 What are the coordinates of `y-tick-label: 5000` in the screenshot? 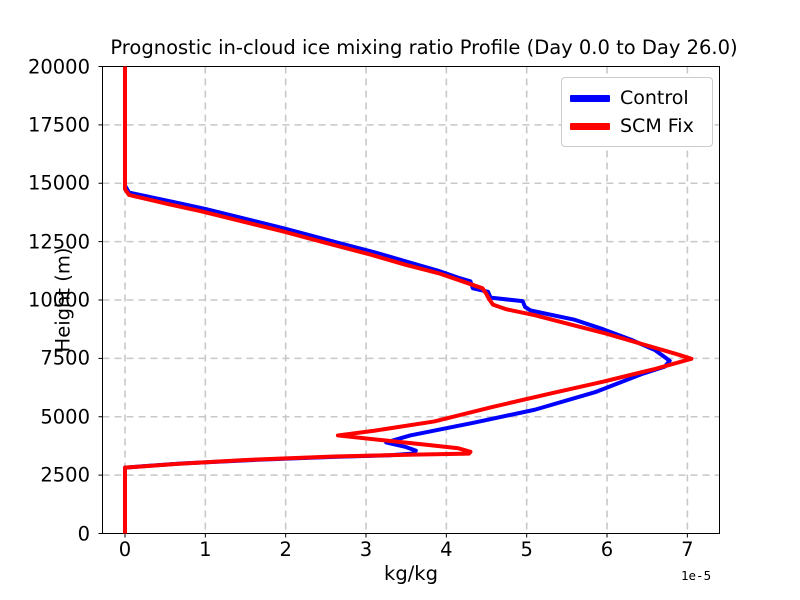 It's located at (65, 417).